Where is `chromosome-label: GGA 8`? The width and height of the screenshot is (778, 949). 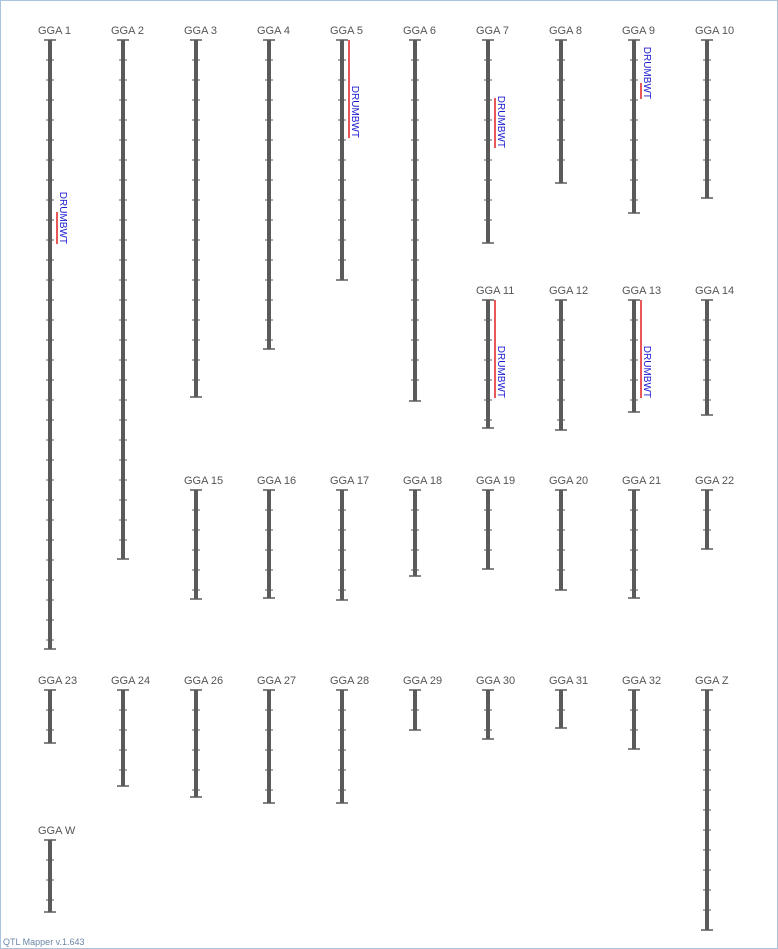 chromosome-label: GGA 8 is located at coordinates (565, 31).